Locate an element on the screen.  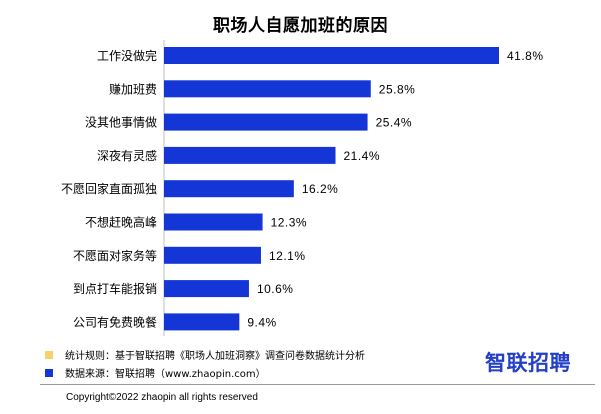
value-label: 41.8% is located at coordinates (525, 56).